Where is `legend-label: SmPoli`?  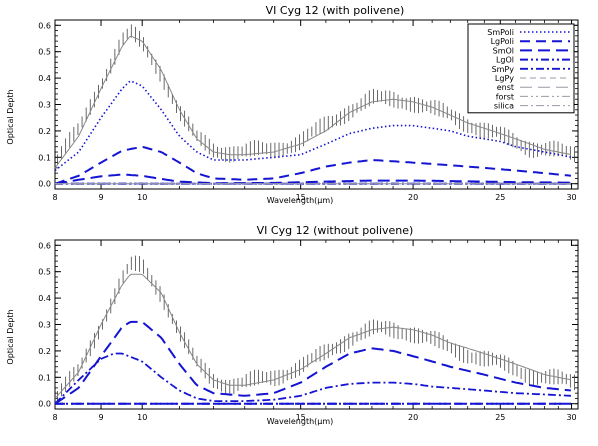
legend-label: SmPoli is located at coordinates (500, 32).